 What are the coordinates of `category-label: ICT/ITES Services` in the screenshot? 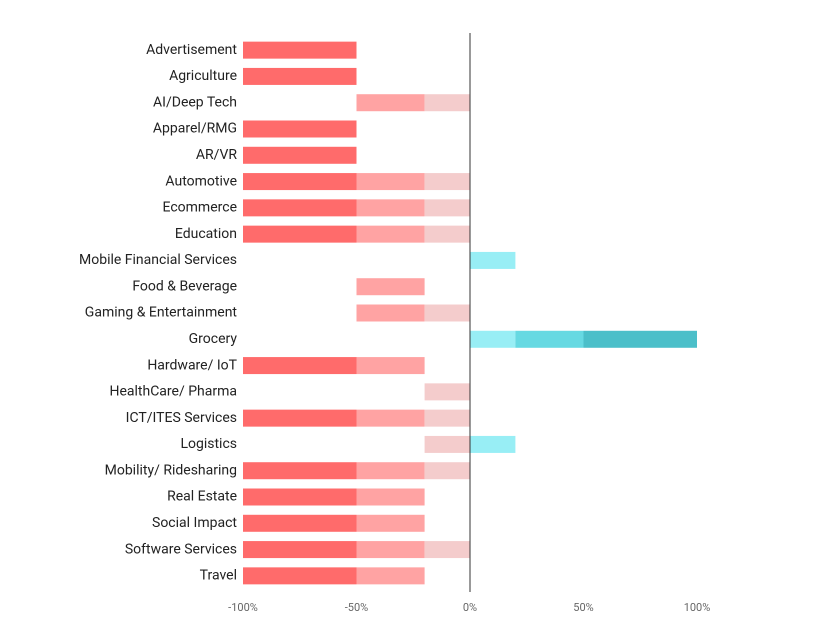 It's located at (181, 418).